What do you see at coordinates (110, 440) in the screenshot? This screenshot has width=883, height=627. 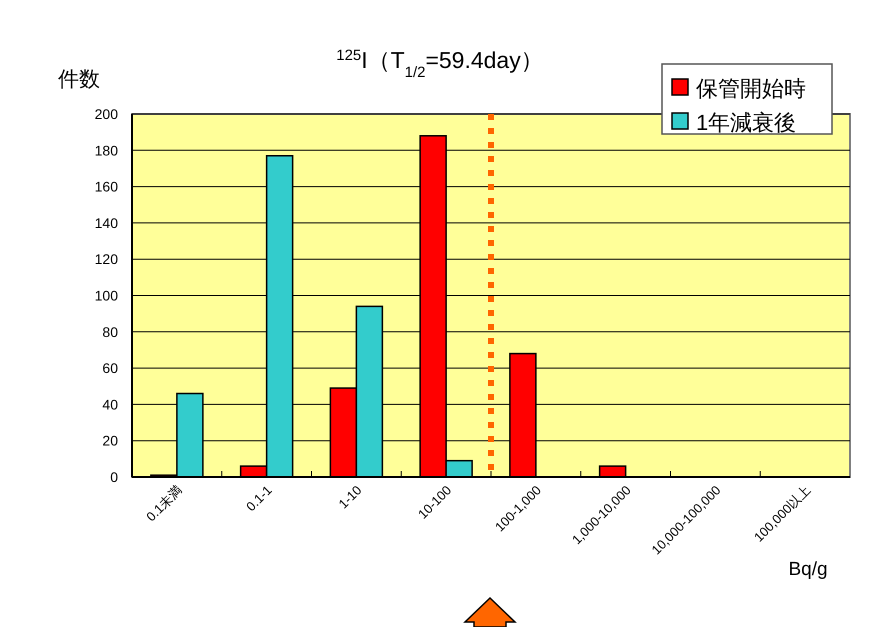 I see `y-tick-label: 20` at bounding box center [110, 440].